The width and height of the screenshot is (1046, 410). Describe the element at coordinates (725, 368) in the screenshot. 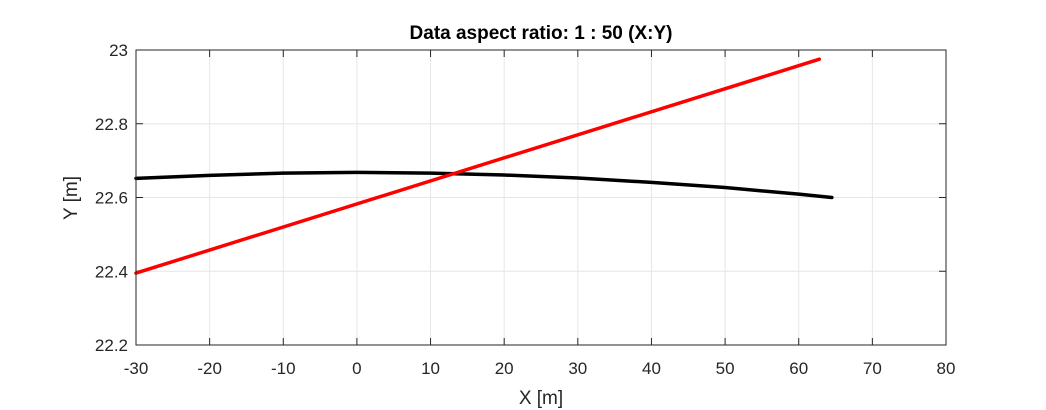

I see `x-tick-label: 50` at that location.